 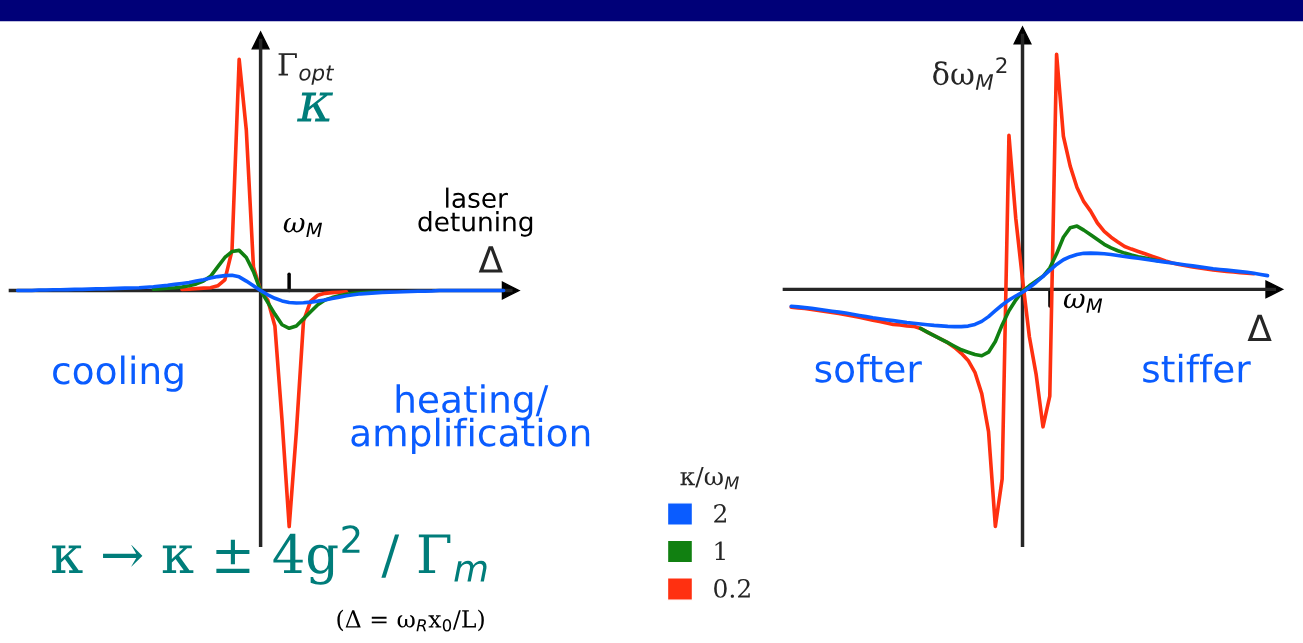 I want to click on text: (Δ = ω$_{R}$x$_{0}$/L), so click(x=410, y=620).